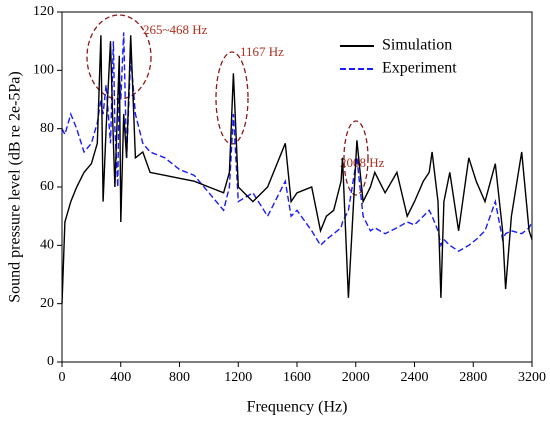 The height and width of the screenshot is (422, 550). Describe the element at coordinates (297, 407) in the screenshot. I see `x-axis-label: Frequency (Hz)` at that location.